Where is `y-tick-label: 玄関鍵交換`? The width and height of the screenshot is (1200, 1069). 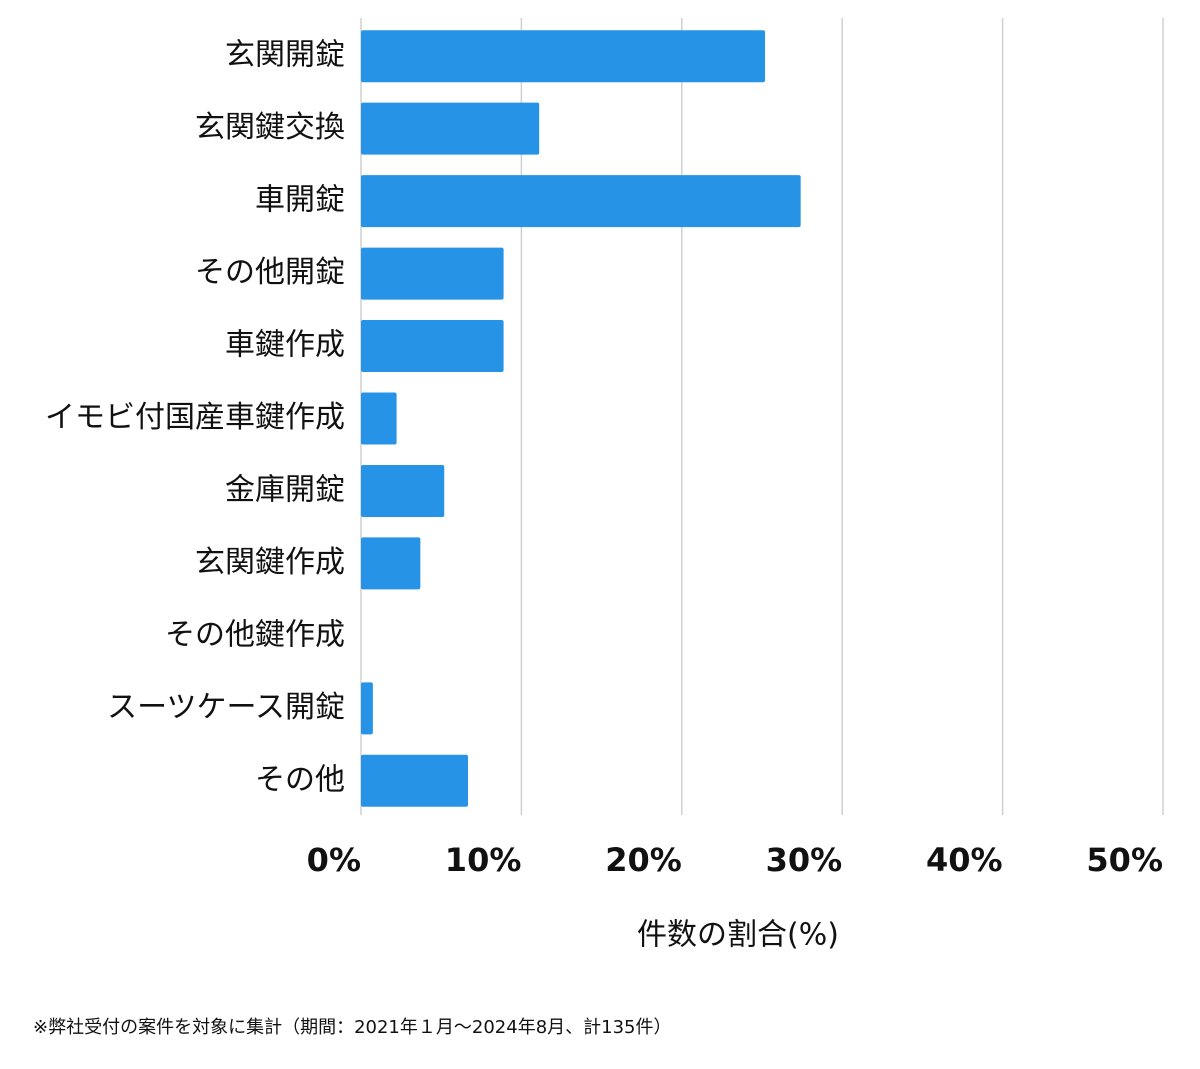 y-tick-label: 玄関鍵交換 is located at coordinates (270, 127).